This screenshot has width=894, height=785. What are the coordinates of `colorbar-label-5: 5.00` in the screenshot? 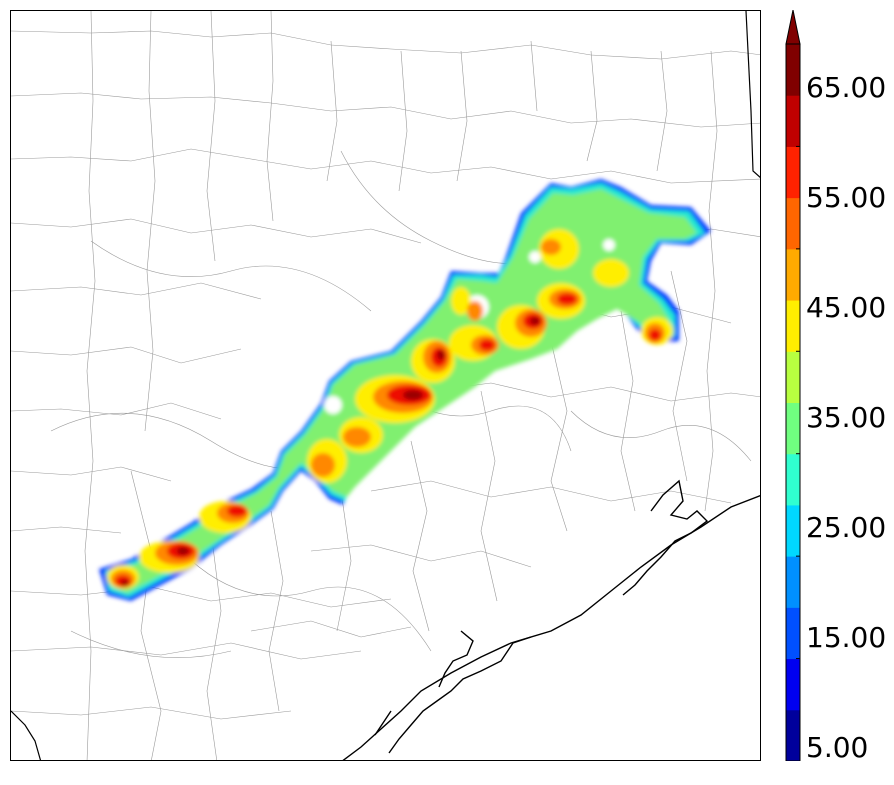 It's located at (837, 747).